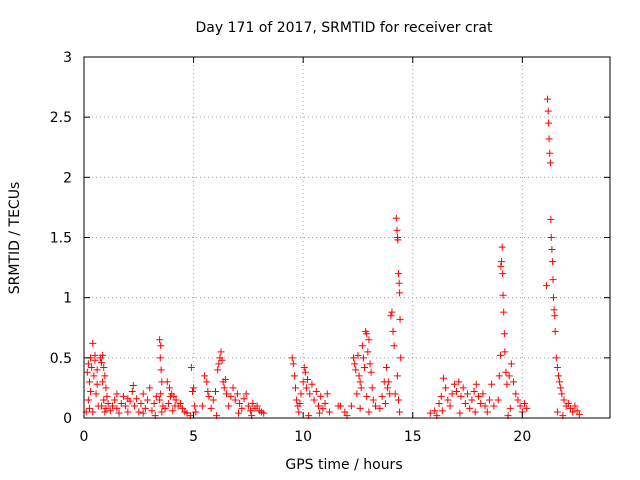 This screenshot has width=640, height=480. Describe the element at coordinates (303, 437) in the screenshot. I see `x-tick-label: 10` at that location.